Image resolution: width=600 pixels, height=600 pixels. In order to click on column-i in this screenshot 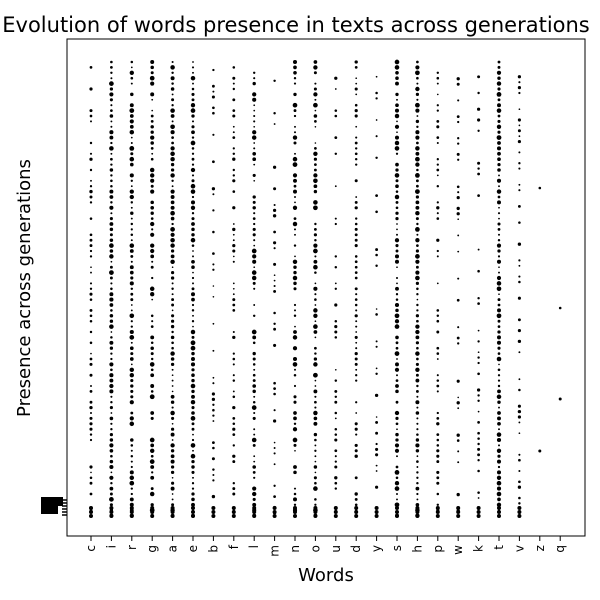, I will do `click(111, 289)`.